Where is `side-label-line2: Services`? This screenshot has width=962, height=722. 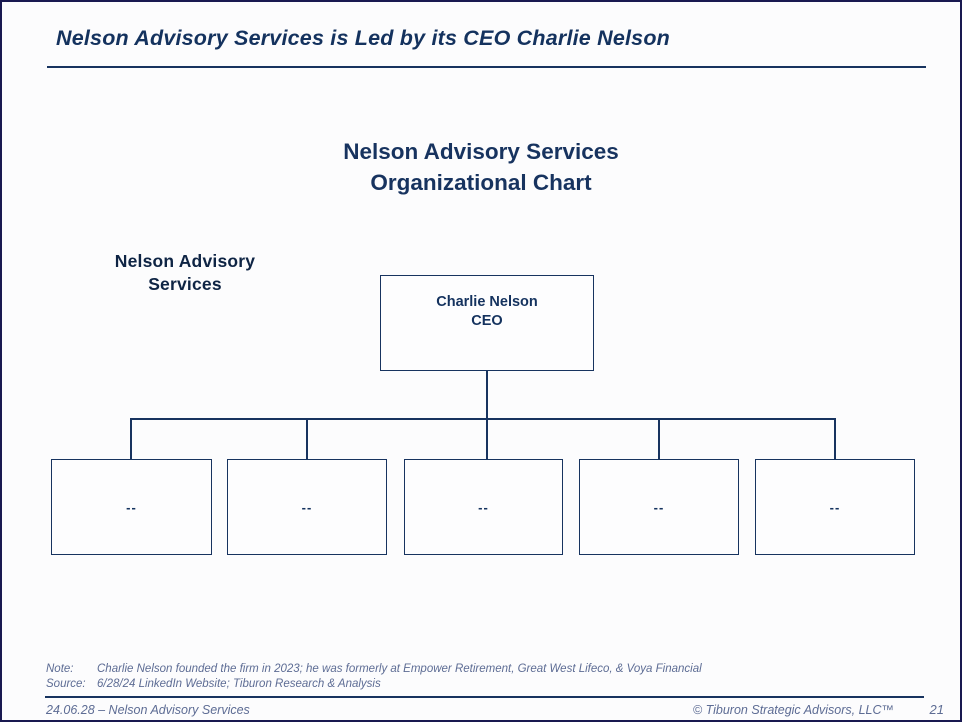 side-label-line2: Services is located at coordinates (185, 284).